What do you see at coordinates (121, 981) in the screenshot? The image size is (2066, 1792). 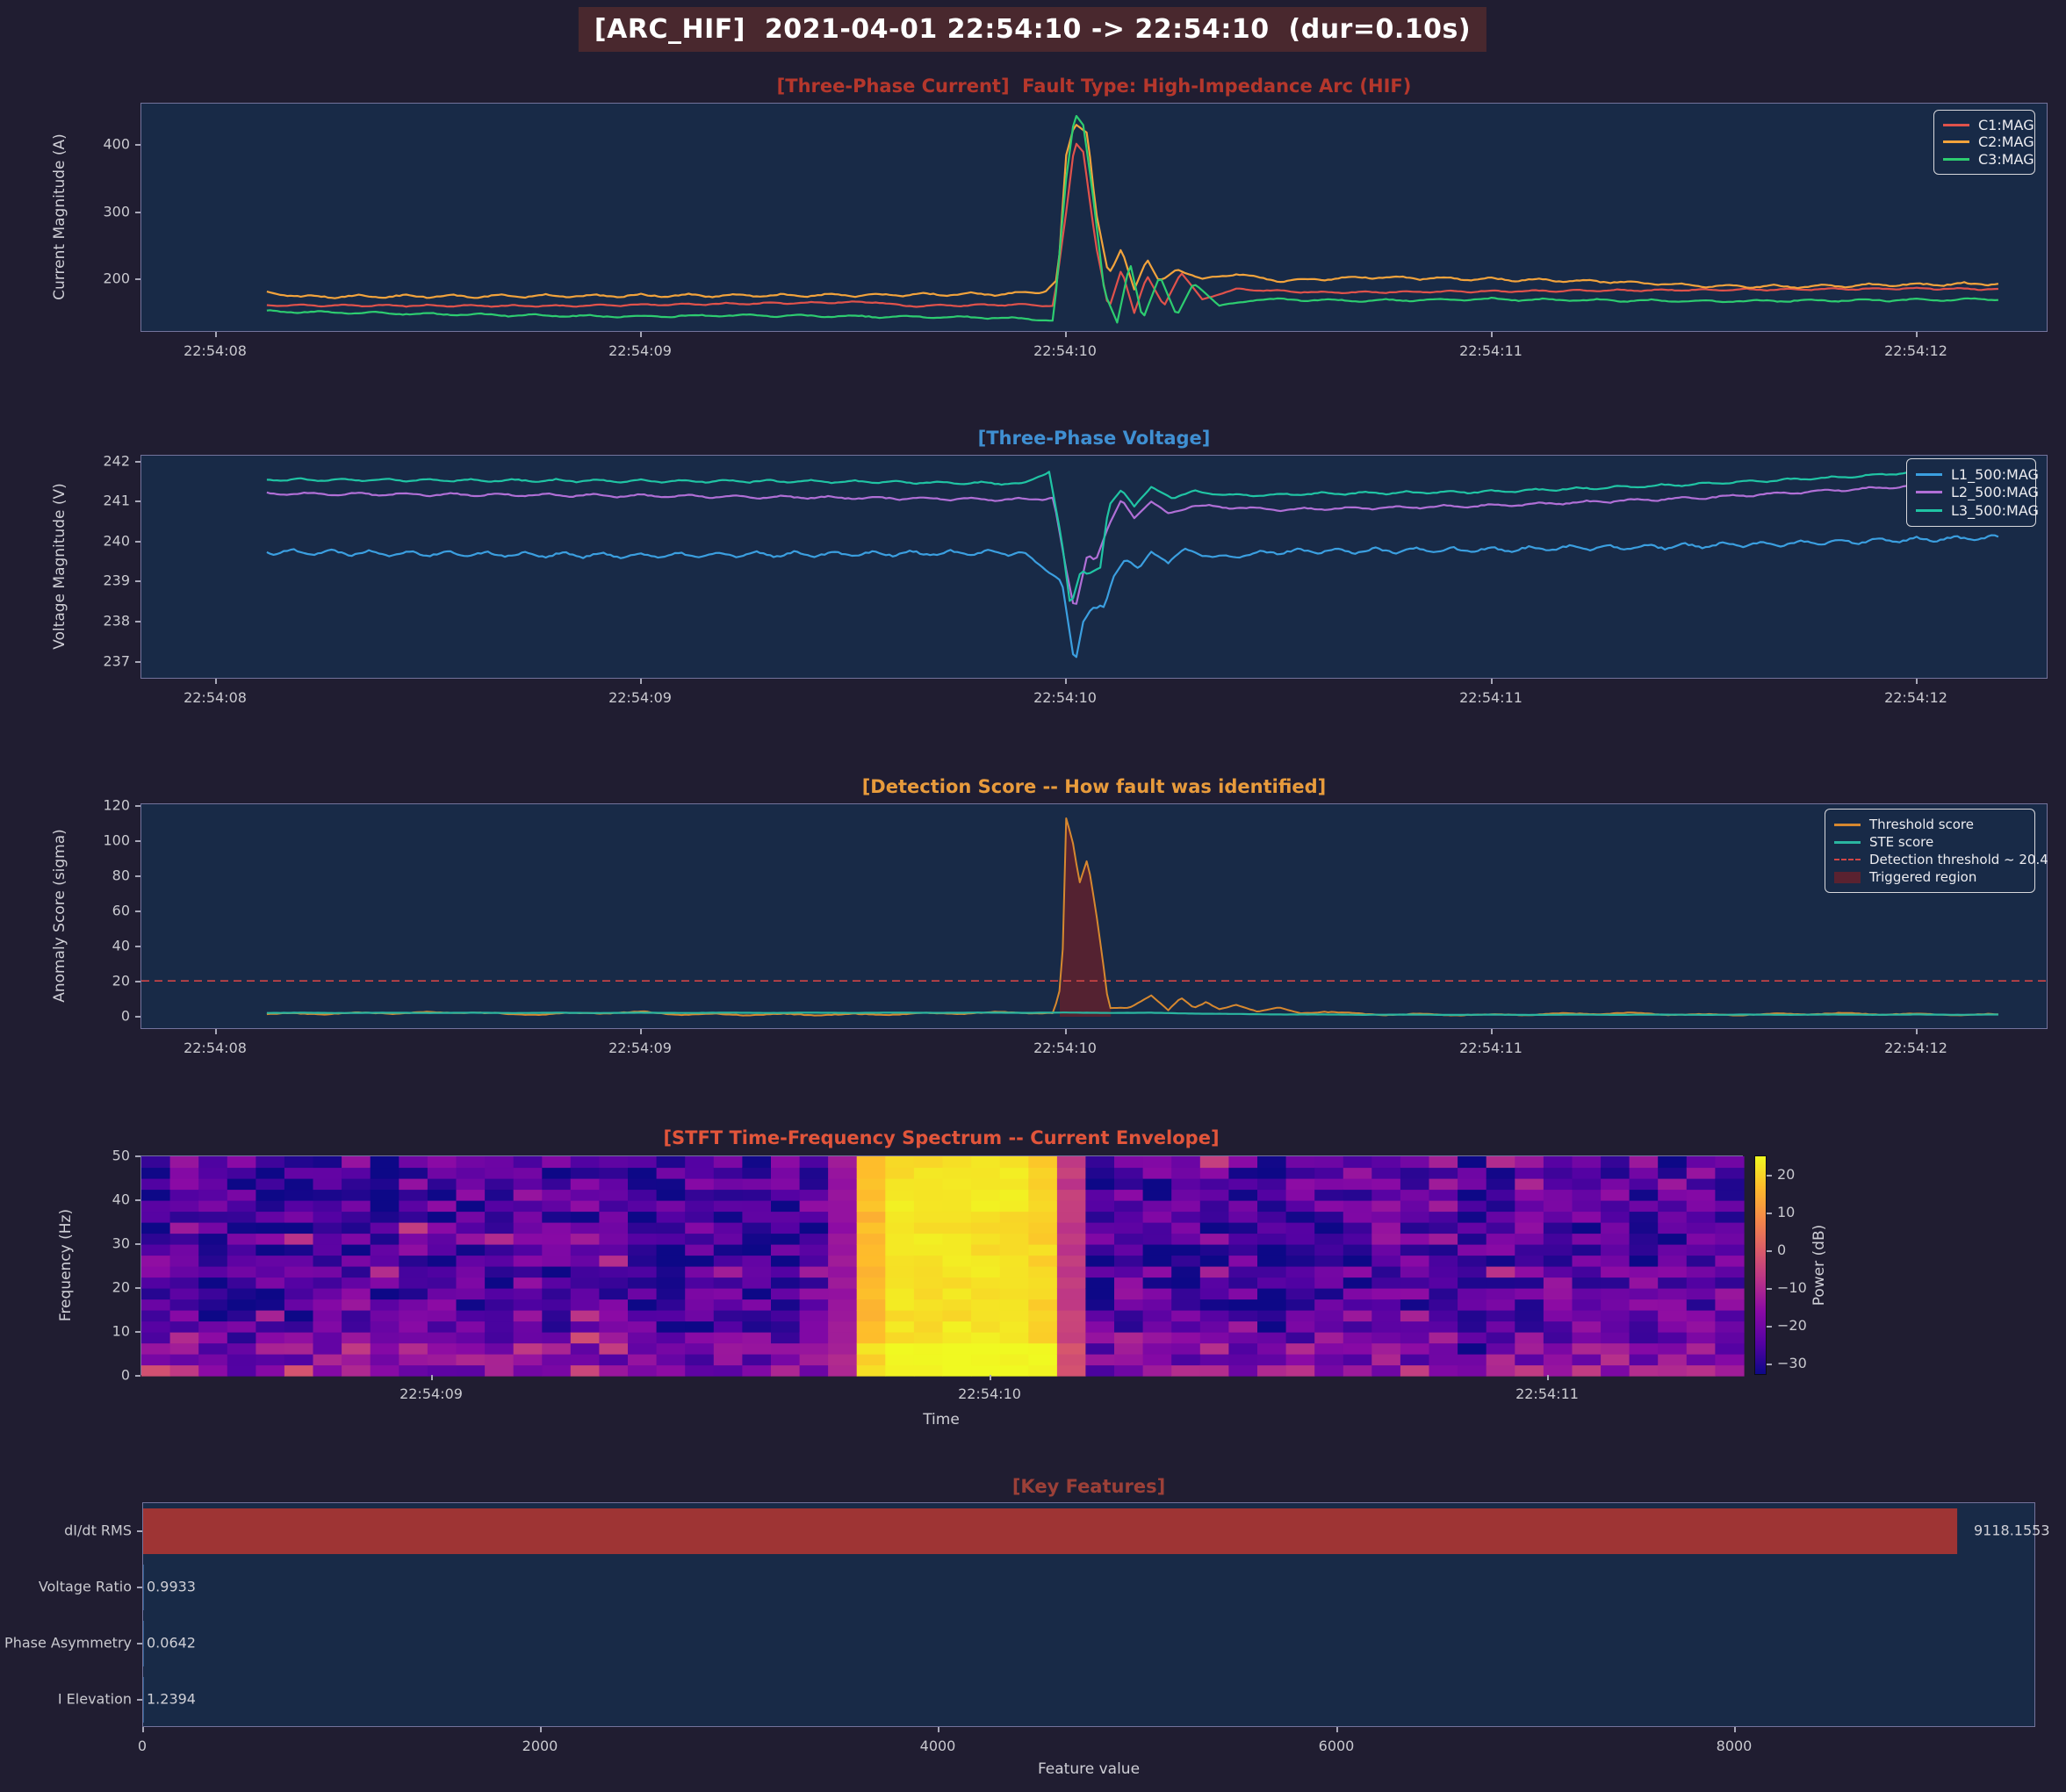 I see `y-tick-label: 20` at bounding box center [121, 981].